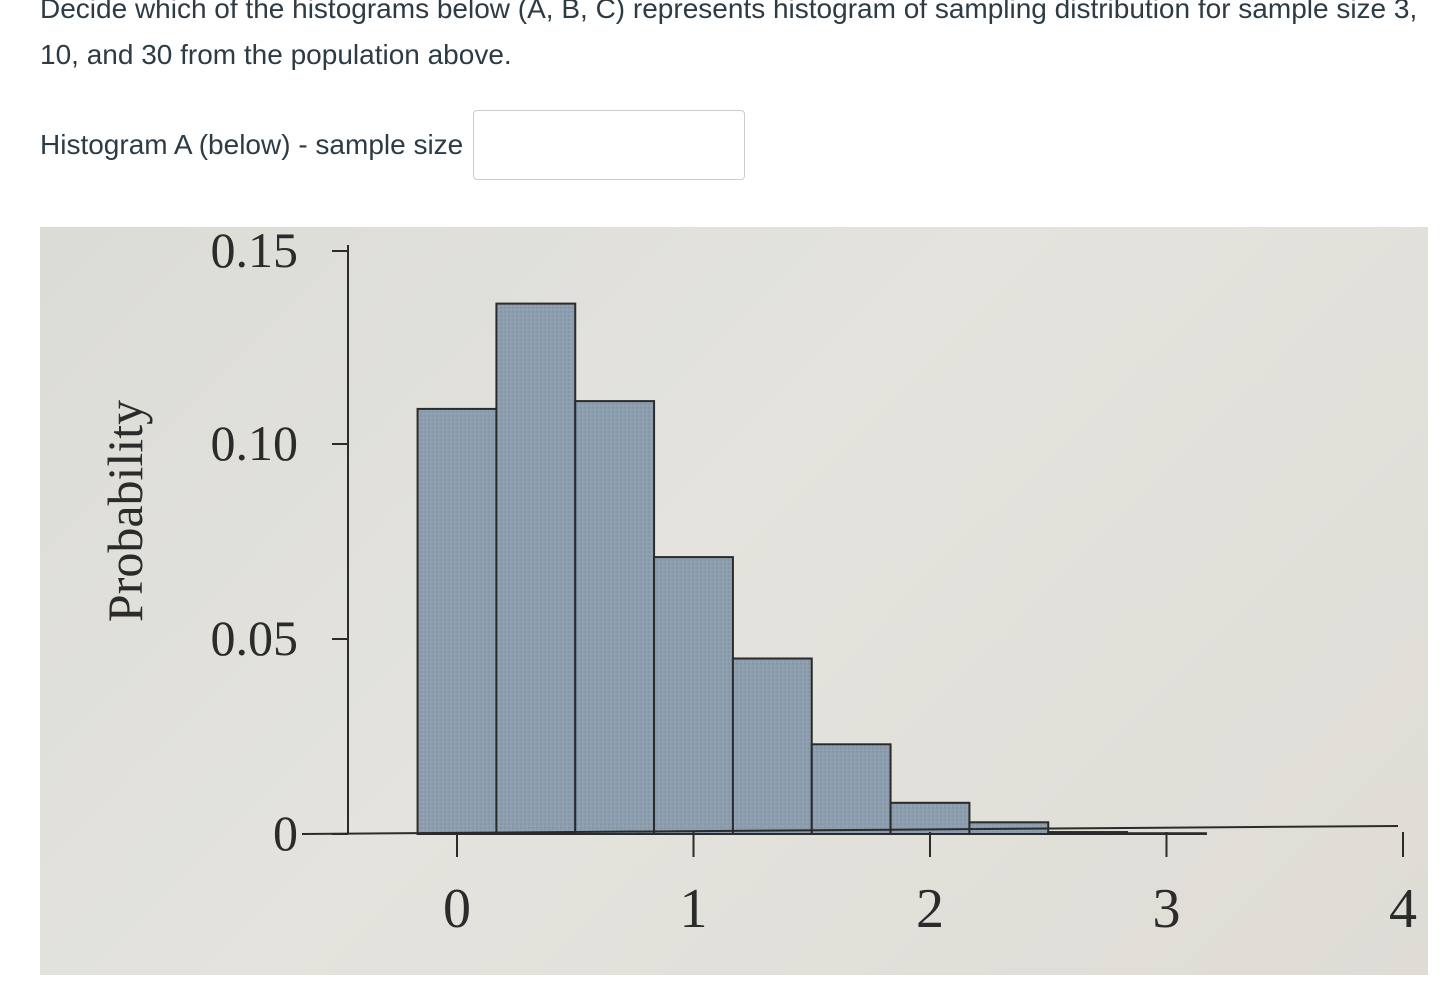 The height and width of the screenshot is (998, 1450). What do you see at coordinates (609, 145) in the screenshot?
I see `sample-size-input` at bounding box center [609, 145].